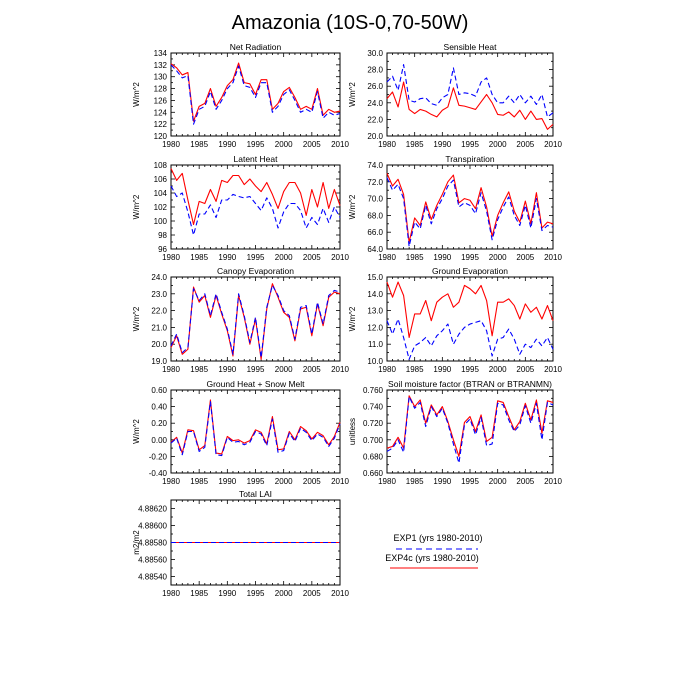 This screenshot has height=700, width=700. I want to click on y-tick-label: 104, so click(161, 193).